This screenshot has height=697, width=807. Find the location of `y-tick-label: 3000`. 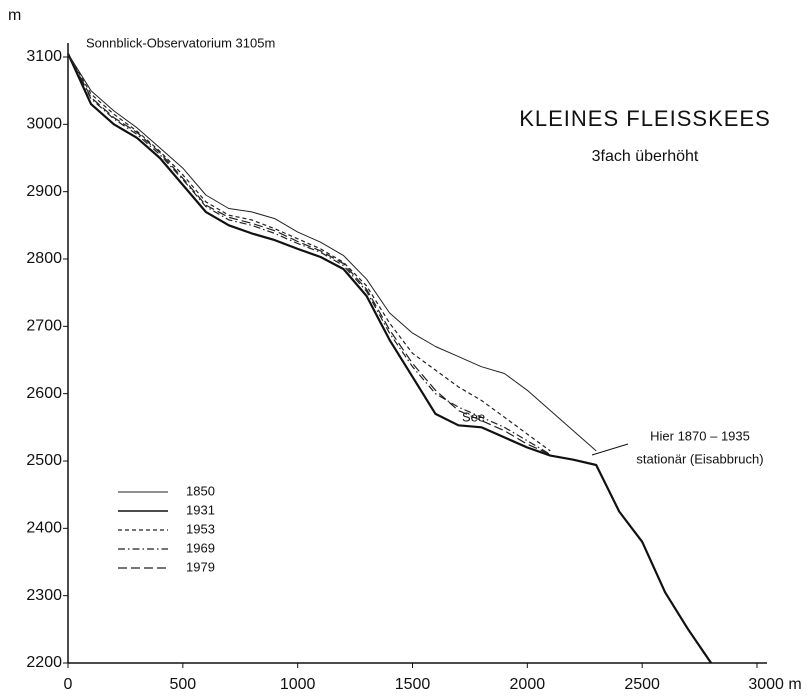

y-tick-label: 3000 is located at coordinates (44, 124).